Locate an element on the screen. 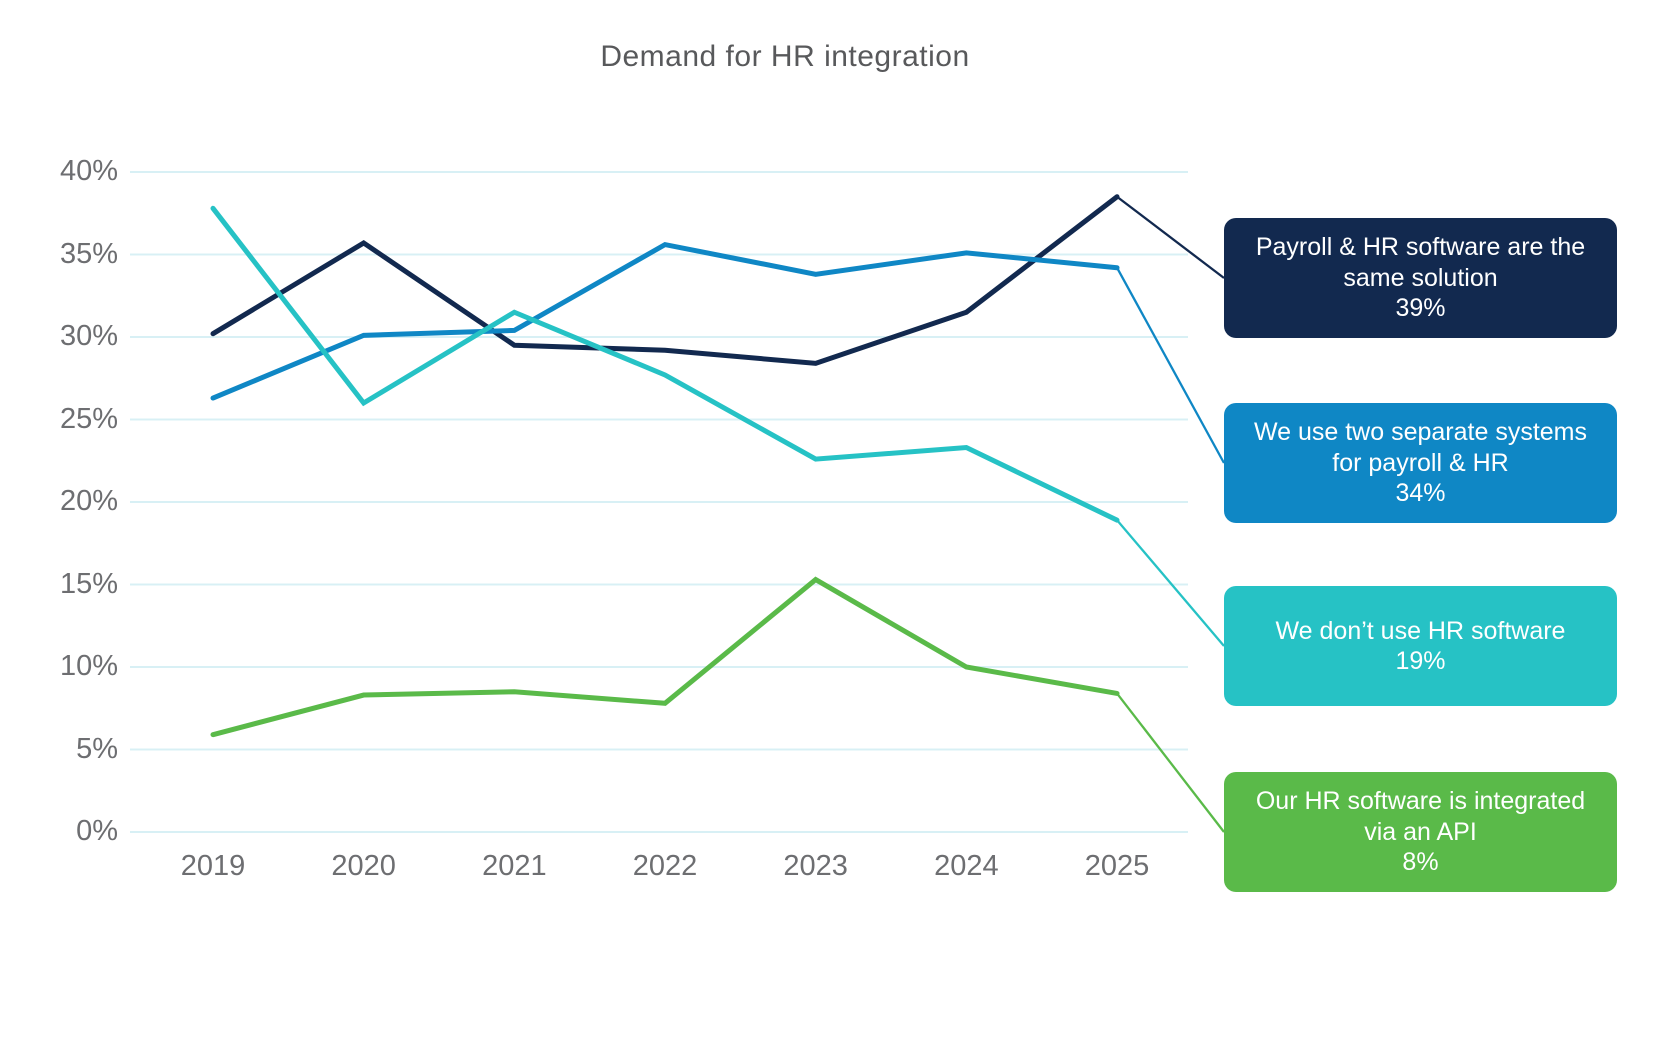 The image size is (1667, 1042). y-tick-label: 5% is located at coordinates (97, 748).